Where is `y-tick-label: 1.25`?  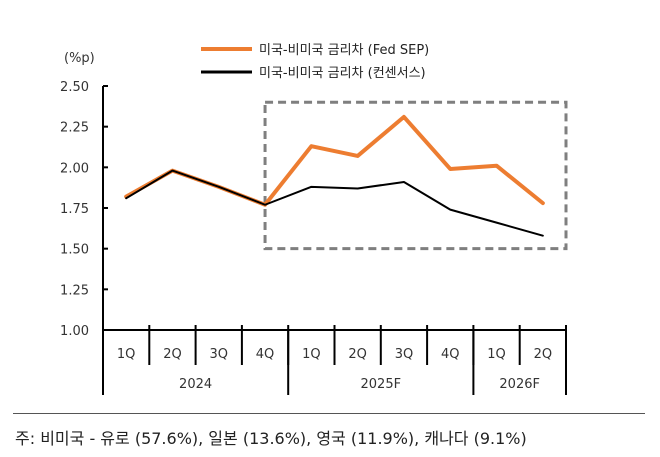 y-tick-label: 1.25 is located at coordinates (74, 290).